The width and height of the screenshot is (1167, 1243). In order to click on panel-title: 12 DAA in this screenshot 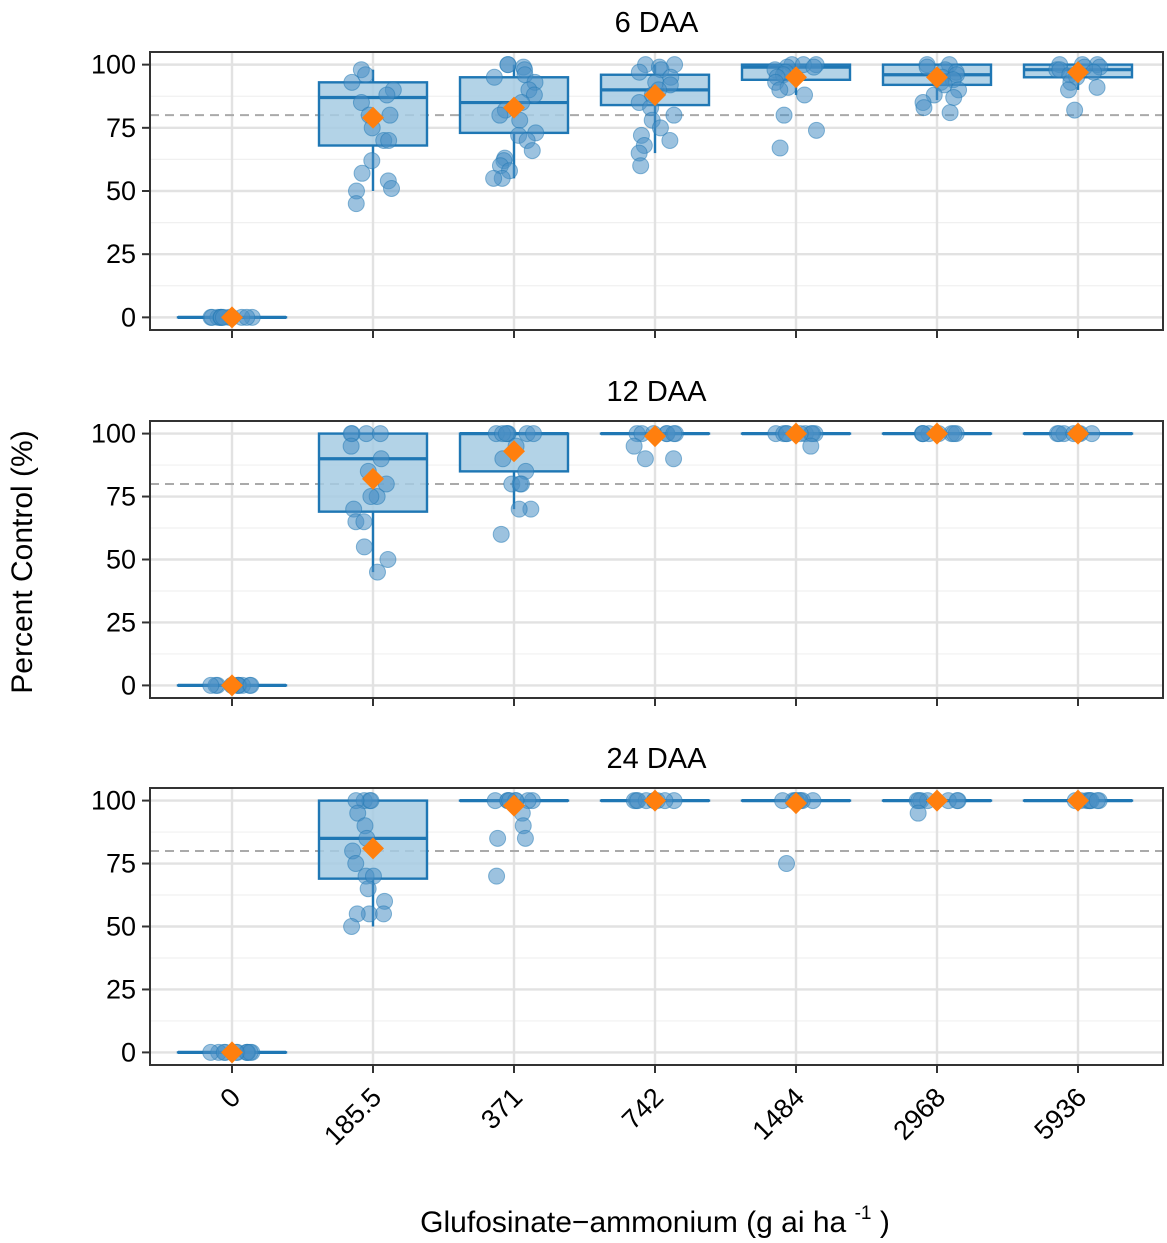, I will do `click(657, 392)`.